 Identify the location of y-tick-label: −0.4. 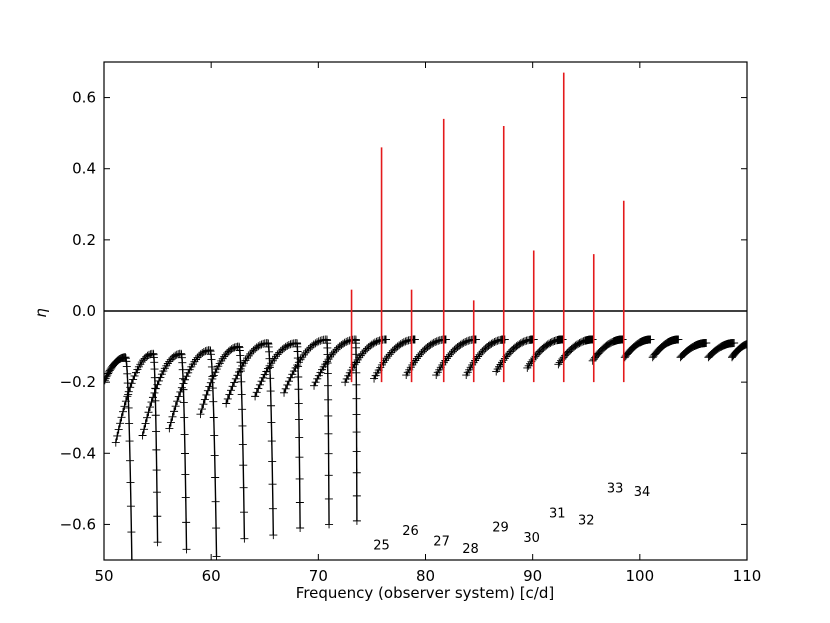
(78, 453).